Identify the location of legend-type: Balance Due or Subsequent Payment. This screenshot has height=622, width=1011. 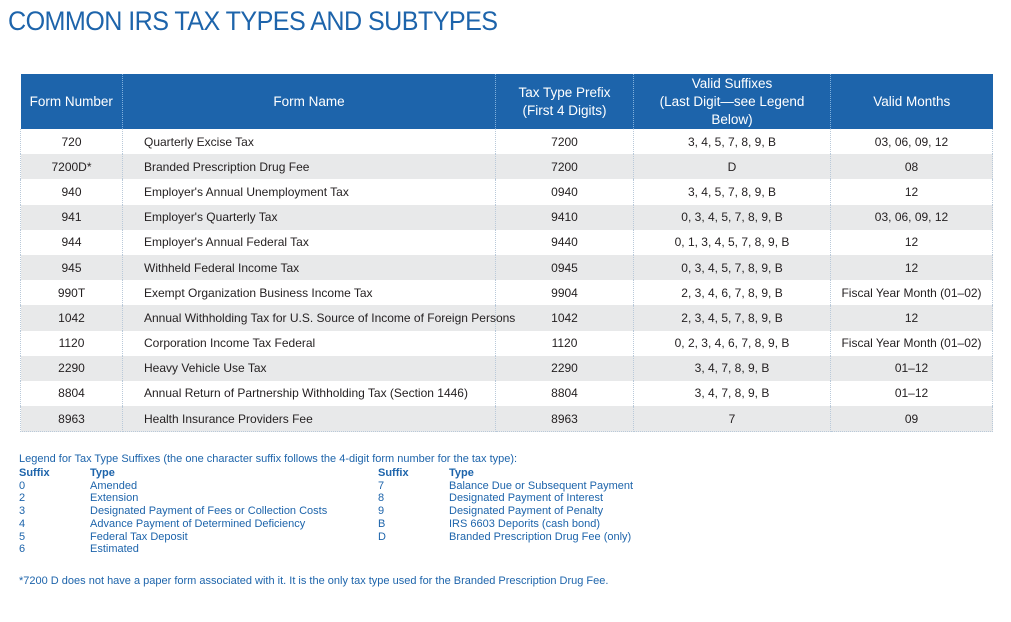
(541, 485).